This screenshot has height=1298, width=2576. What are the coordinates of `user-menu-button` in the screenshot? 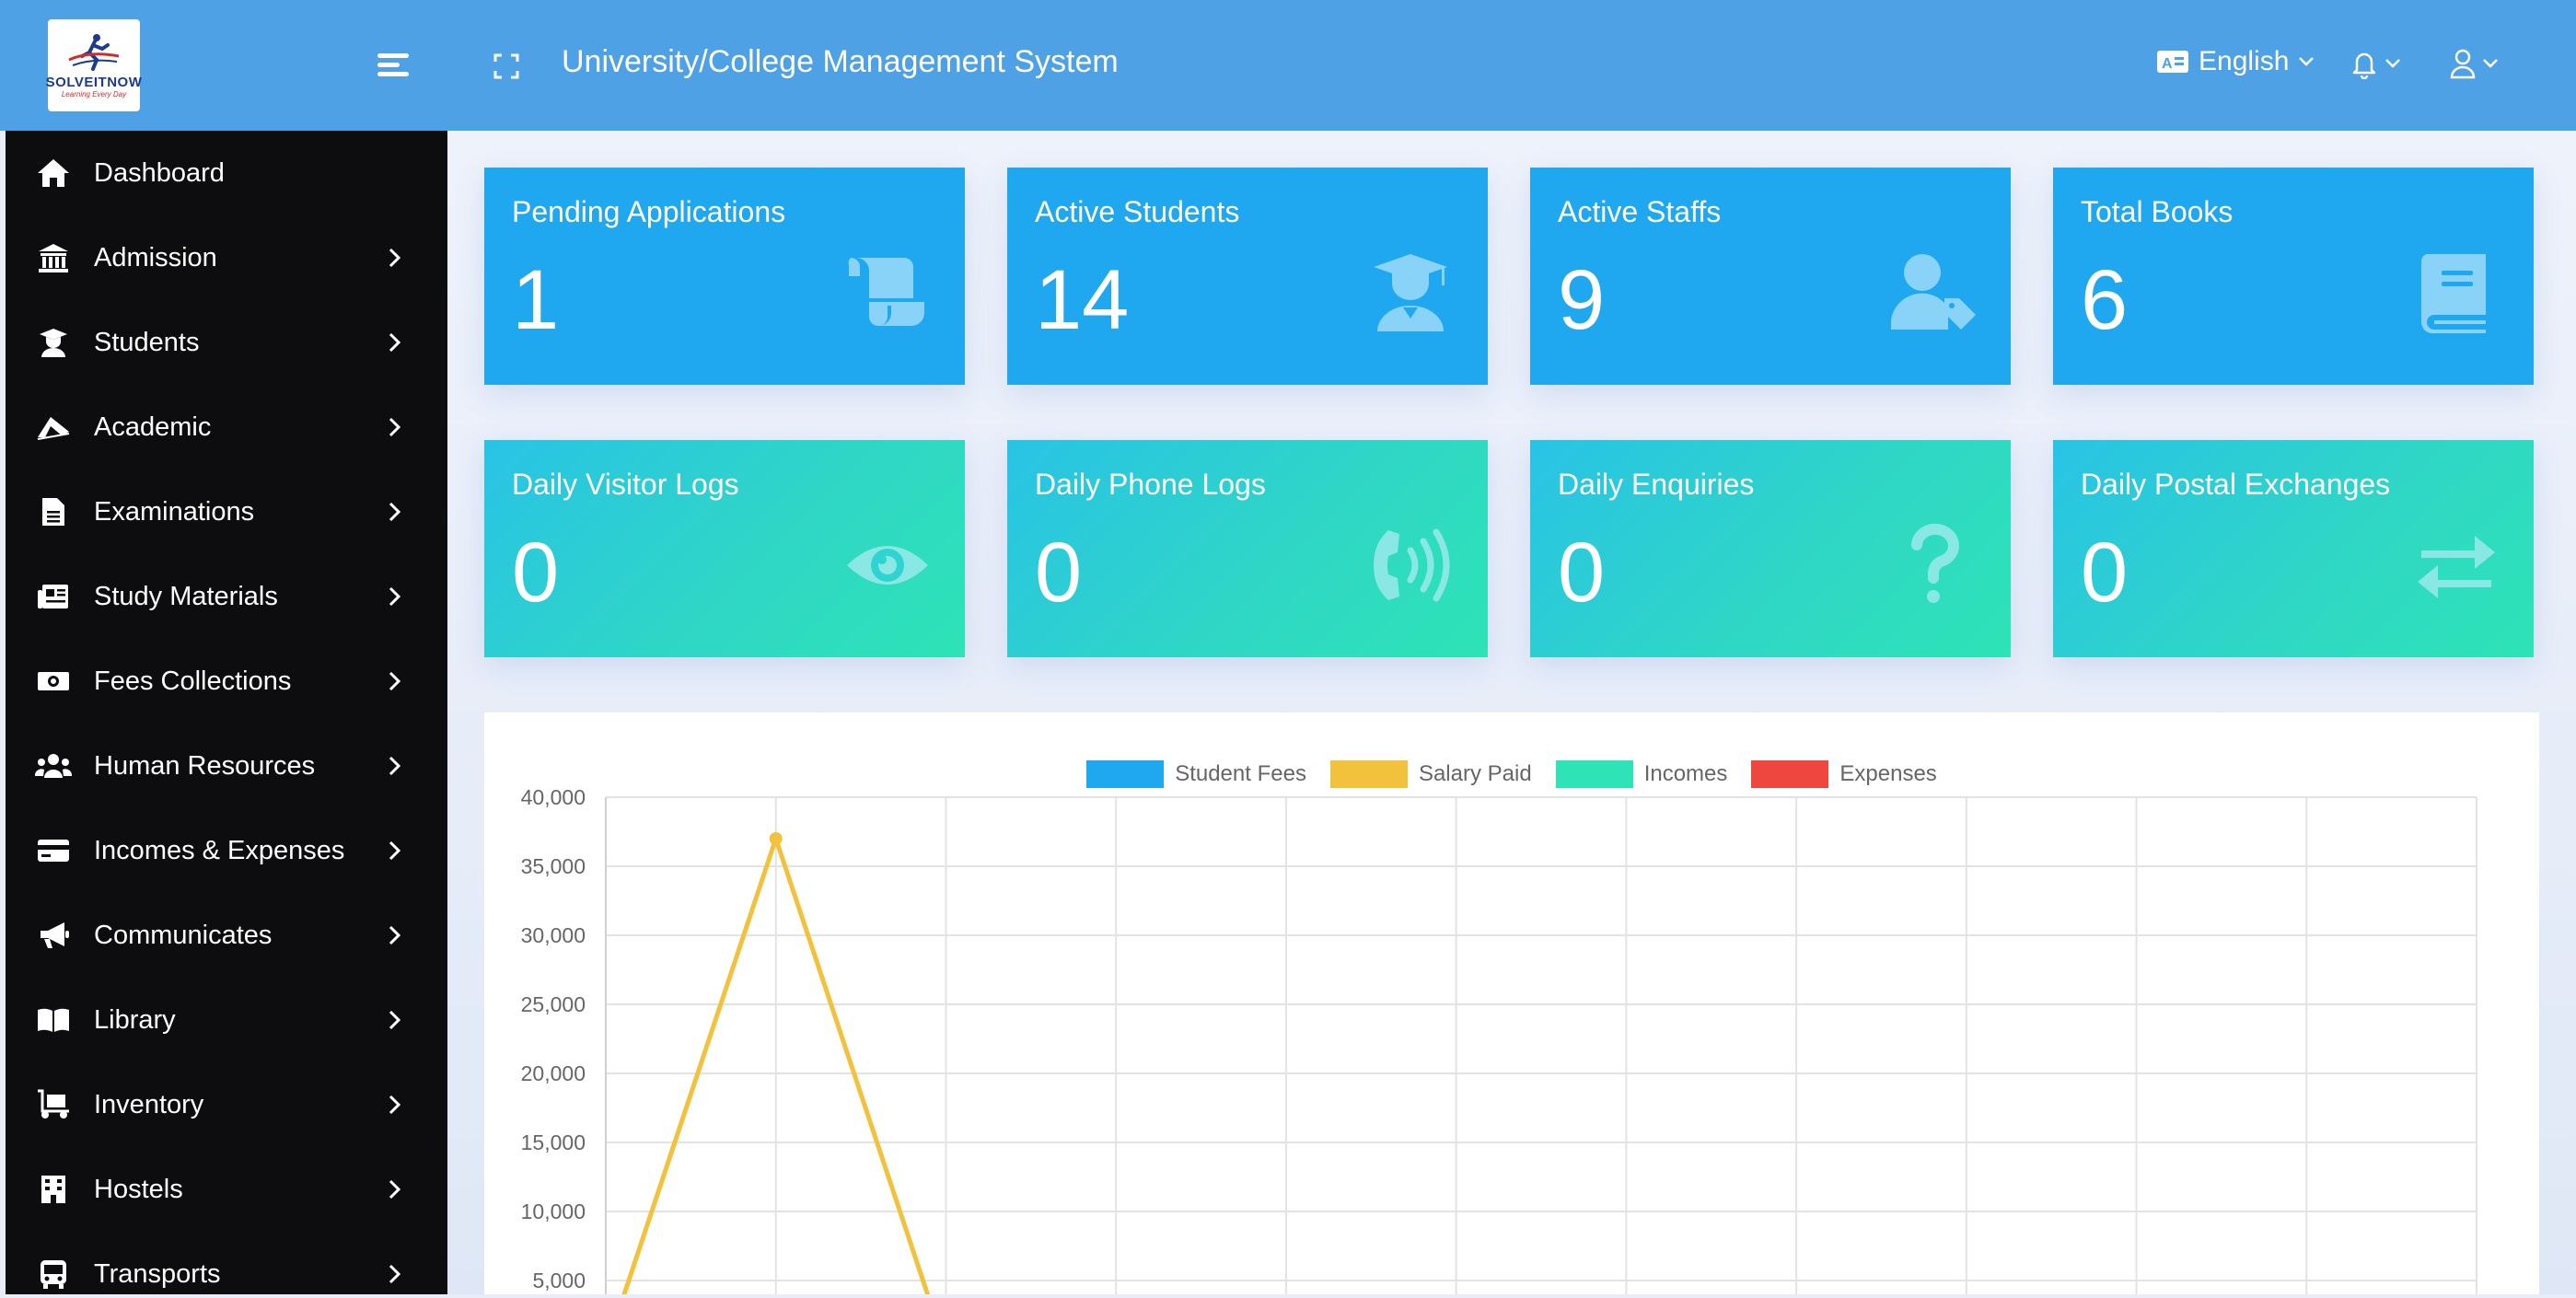 It's located at (2474, 64).